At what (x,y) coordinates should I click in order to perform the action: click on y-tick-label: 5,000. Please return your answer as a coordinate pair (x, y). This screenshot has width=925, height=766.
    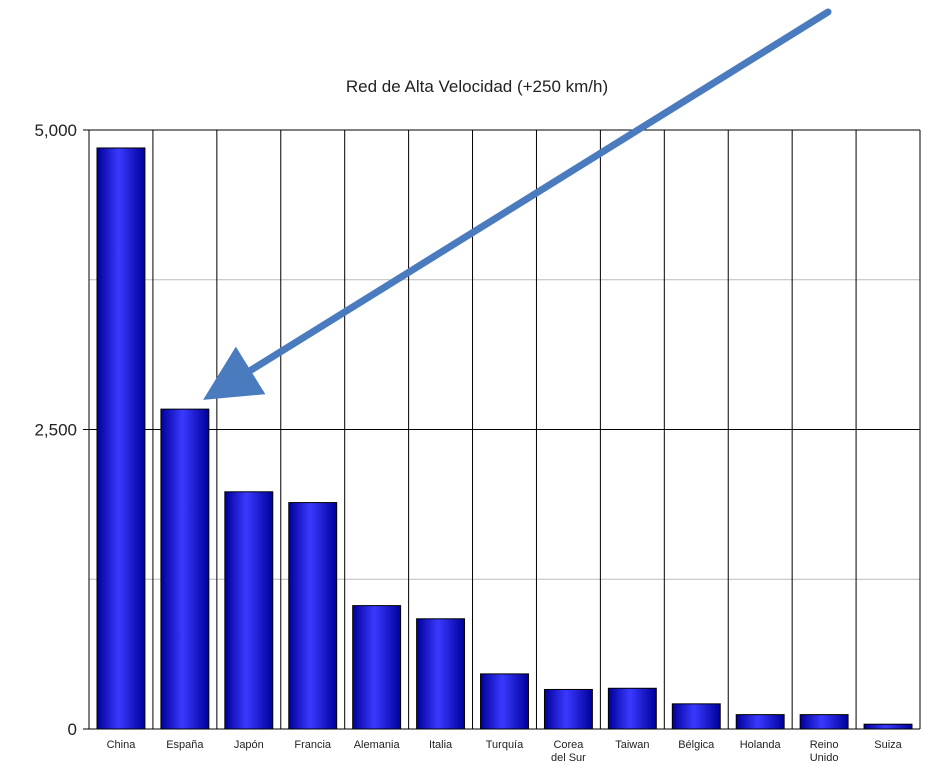
    Looking at the image, I should click on (55, 130).